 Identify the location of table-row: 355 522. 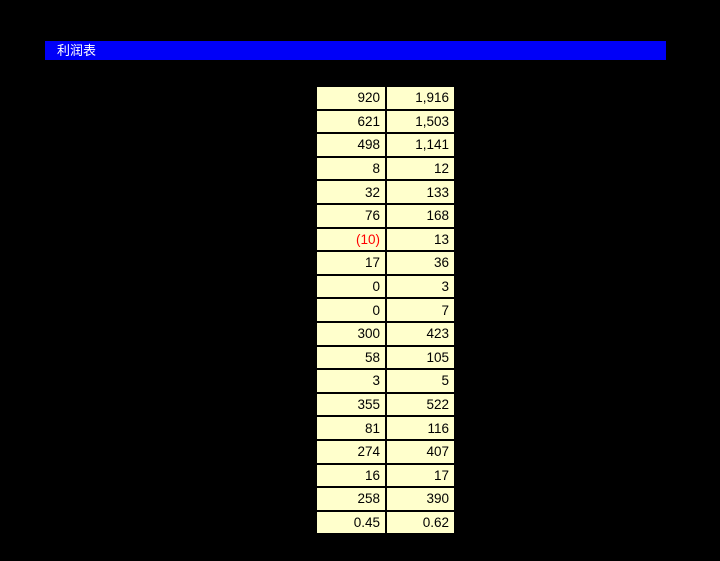
(385, 404).